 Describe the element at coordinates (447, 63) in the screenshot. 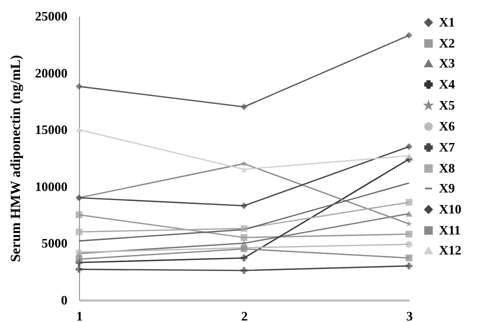

I see `legend-label: X3` at that location.